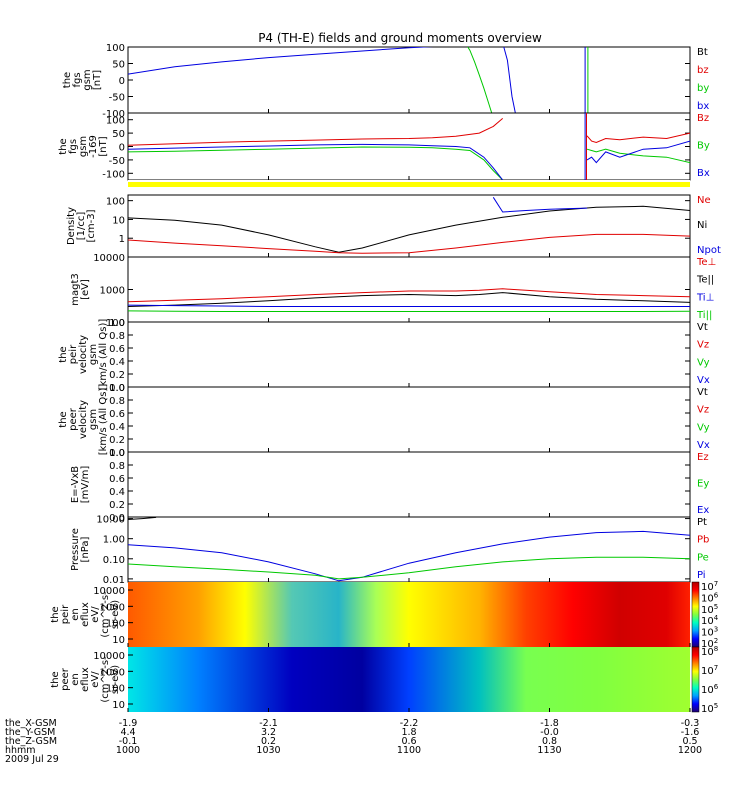 This screenshot has width=750, height=804. Describe the element at coordinates (703, 457) in the screenshot. I see `legend-Ez: Ez` at that location.